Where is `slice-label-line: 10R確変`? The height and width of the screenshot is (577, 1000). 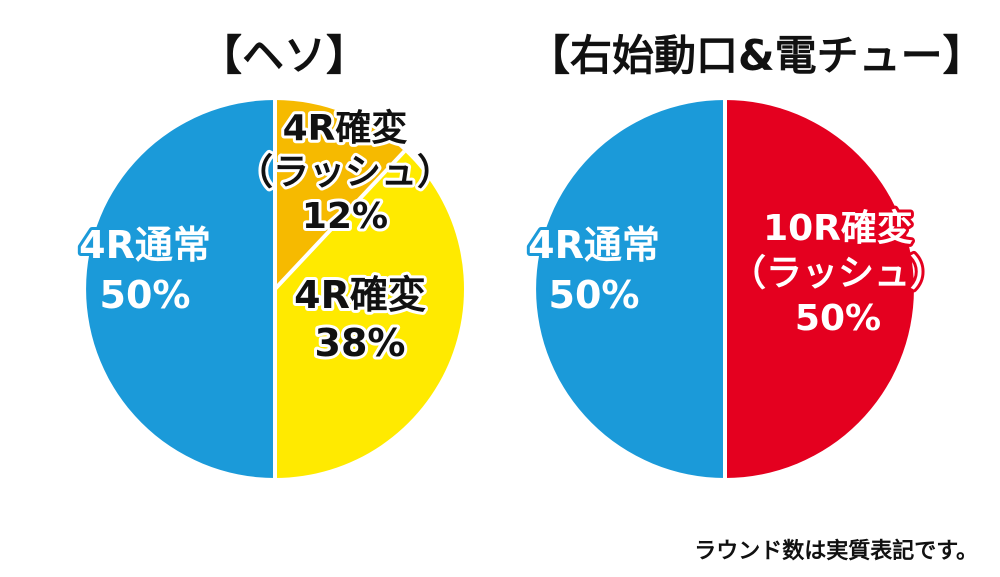
slice-label-line: 10R確変 is located at coordinates (838, 228).